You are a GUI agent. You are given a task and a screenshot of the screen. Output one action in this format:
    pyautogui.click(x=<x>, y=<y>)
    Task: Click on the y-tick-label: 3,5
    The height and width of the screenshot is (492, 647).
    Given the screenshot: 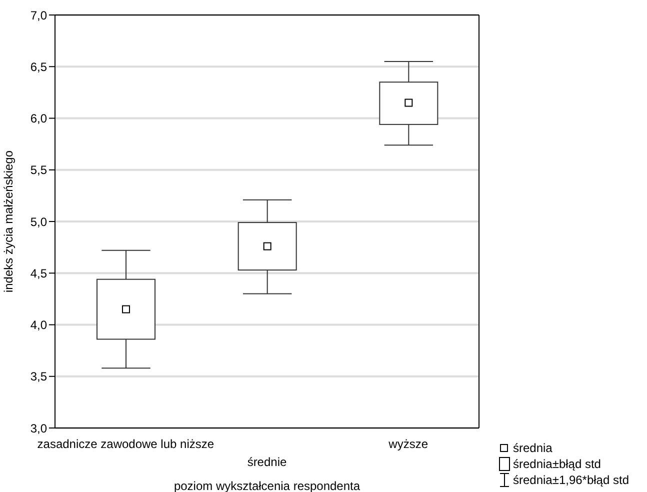 What is the action you would take?
    pyautogui.click(x=39, y=377)
    